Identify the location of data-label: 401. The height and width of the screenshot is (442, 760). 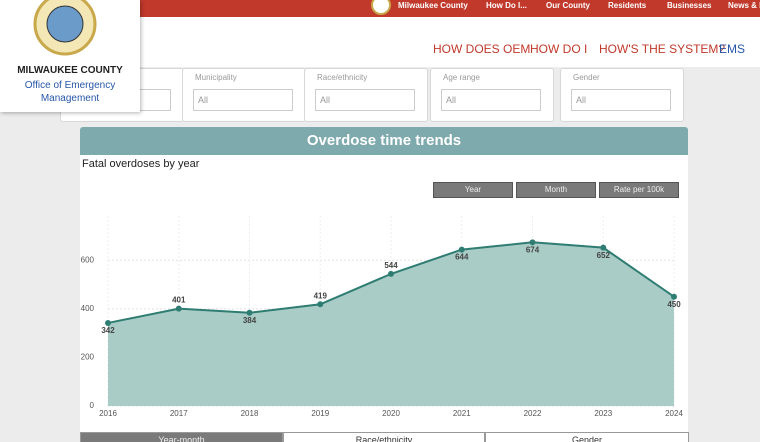
(179, 300).